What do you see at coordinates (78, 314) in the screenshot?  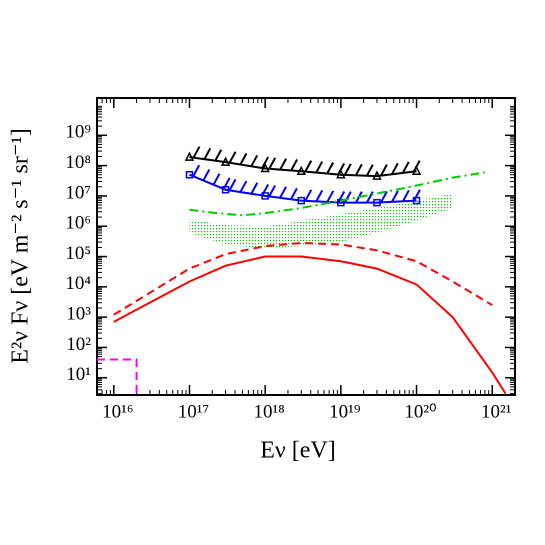 I see `y-tick-label: 10³` at bounding box center [78, 314].